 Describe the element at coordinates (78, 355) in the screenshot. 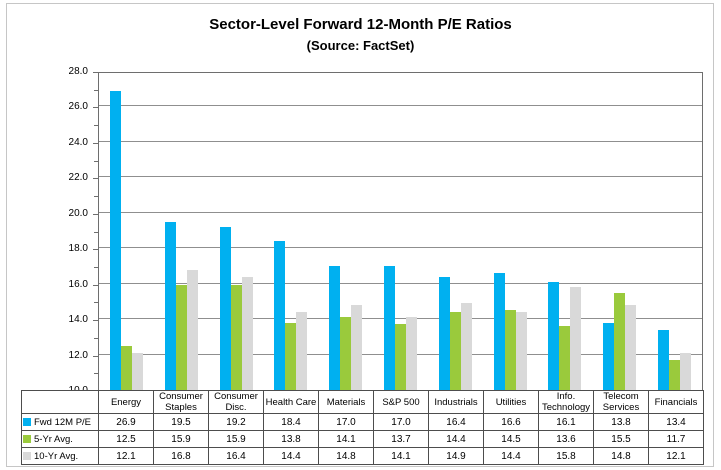

I see `y-axis-tick-label: 12.0` at that location.